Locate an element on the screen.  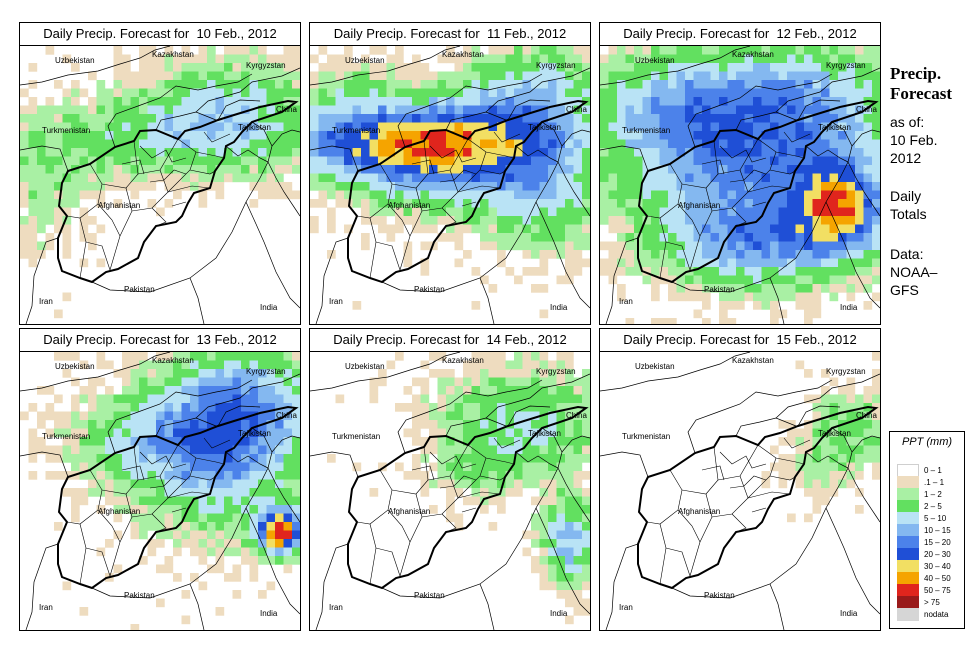
sidebar-title: Precip. Forecast is located at coordinates (932, 84).